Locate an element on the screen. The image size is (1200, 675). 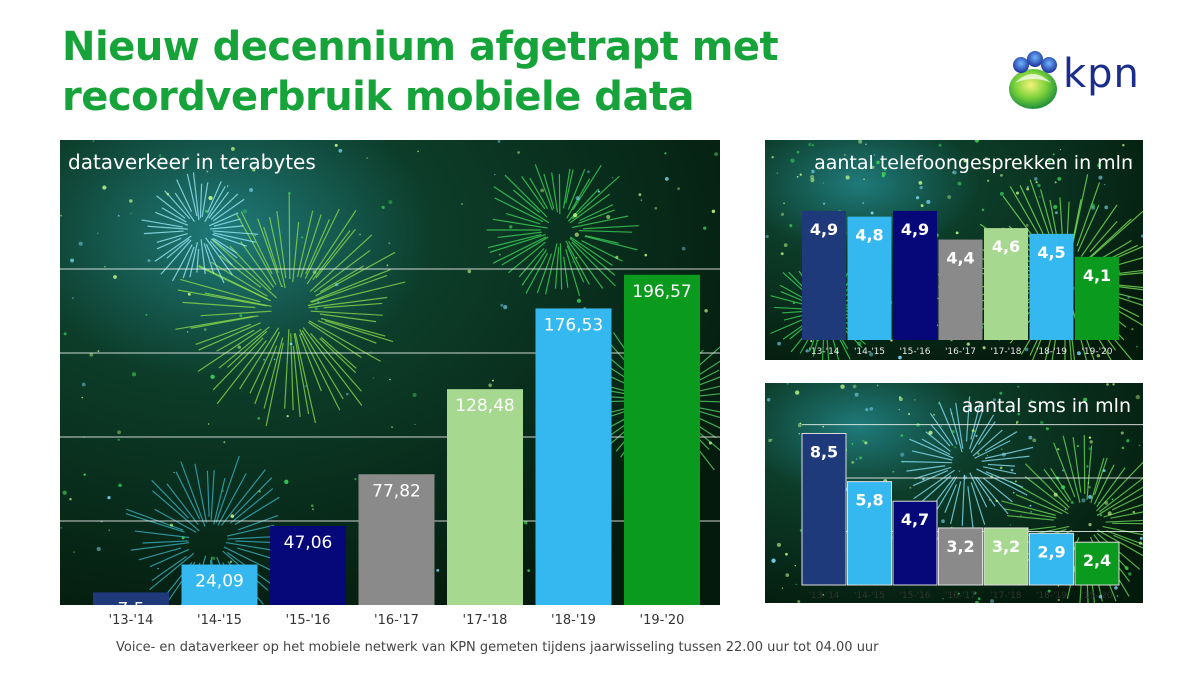
data-label: 4,1 is located at coordinates (1097, 275).